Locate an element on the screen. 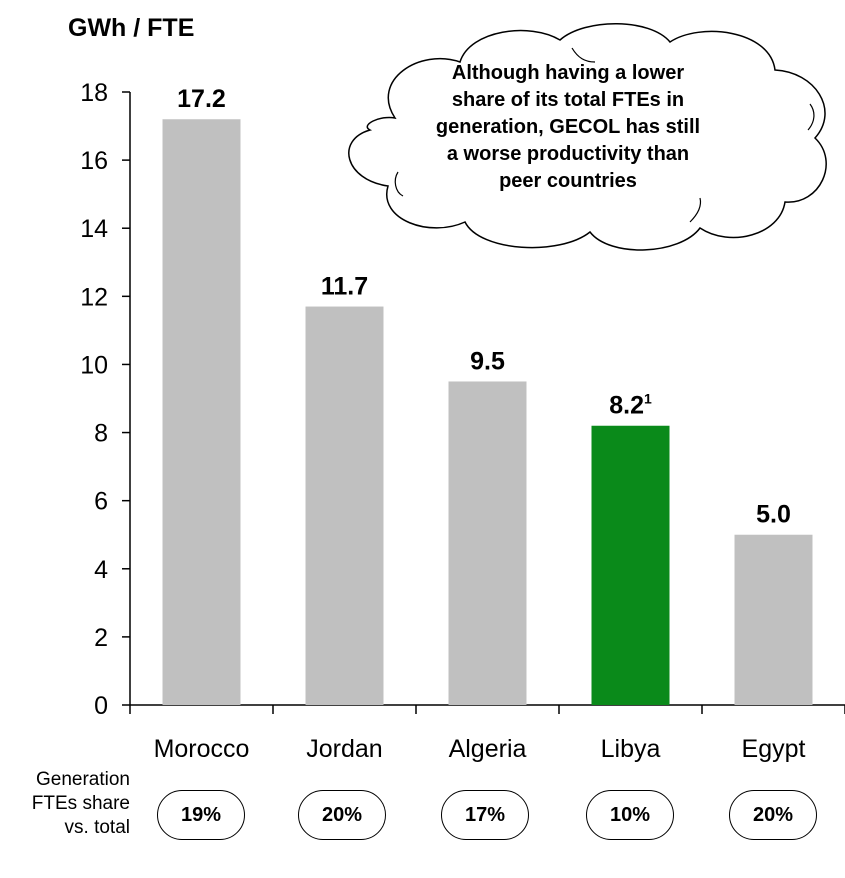 This screenshot has width=845, height=878. category-label-libya: Libya is located at coordinates (631, 749).